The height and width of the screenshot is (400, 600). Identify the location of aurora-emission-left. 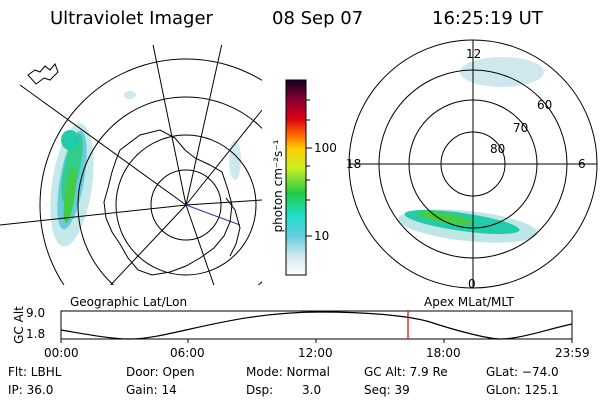
(145, 169).